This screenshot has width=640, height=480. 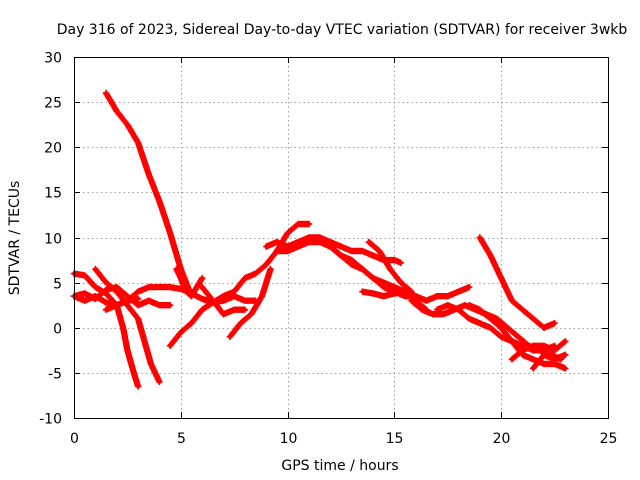 What do you see at coordinates (53, 240) in the screenshot?
I see `y-tick-label: 10` at bounding box center [53, 240].